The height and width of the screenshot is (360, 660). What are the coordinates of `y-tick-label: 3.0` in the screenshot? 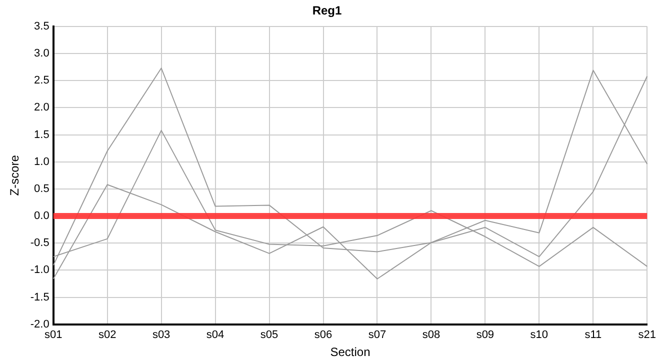 It's located at (42, 54).